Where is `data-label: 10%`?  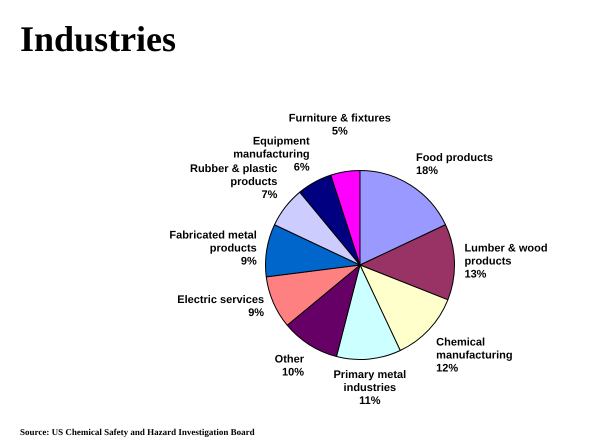
data-label: 10% is located at coordinates (293, 372).